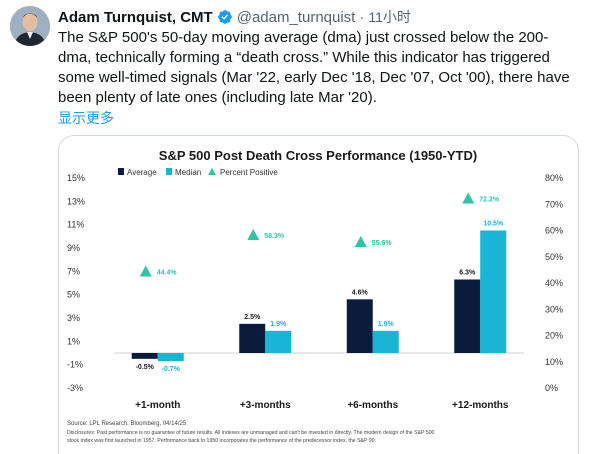 The width and height of the screenshot is (589, 454). What do you see at coordinates (73, 318) in the screenshot?
I see `left-axis-tick-label: 3%` at bounding box center [73, 318].